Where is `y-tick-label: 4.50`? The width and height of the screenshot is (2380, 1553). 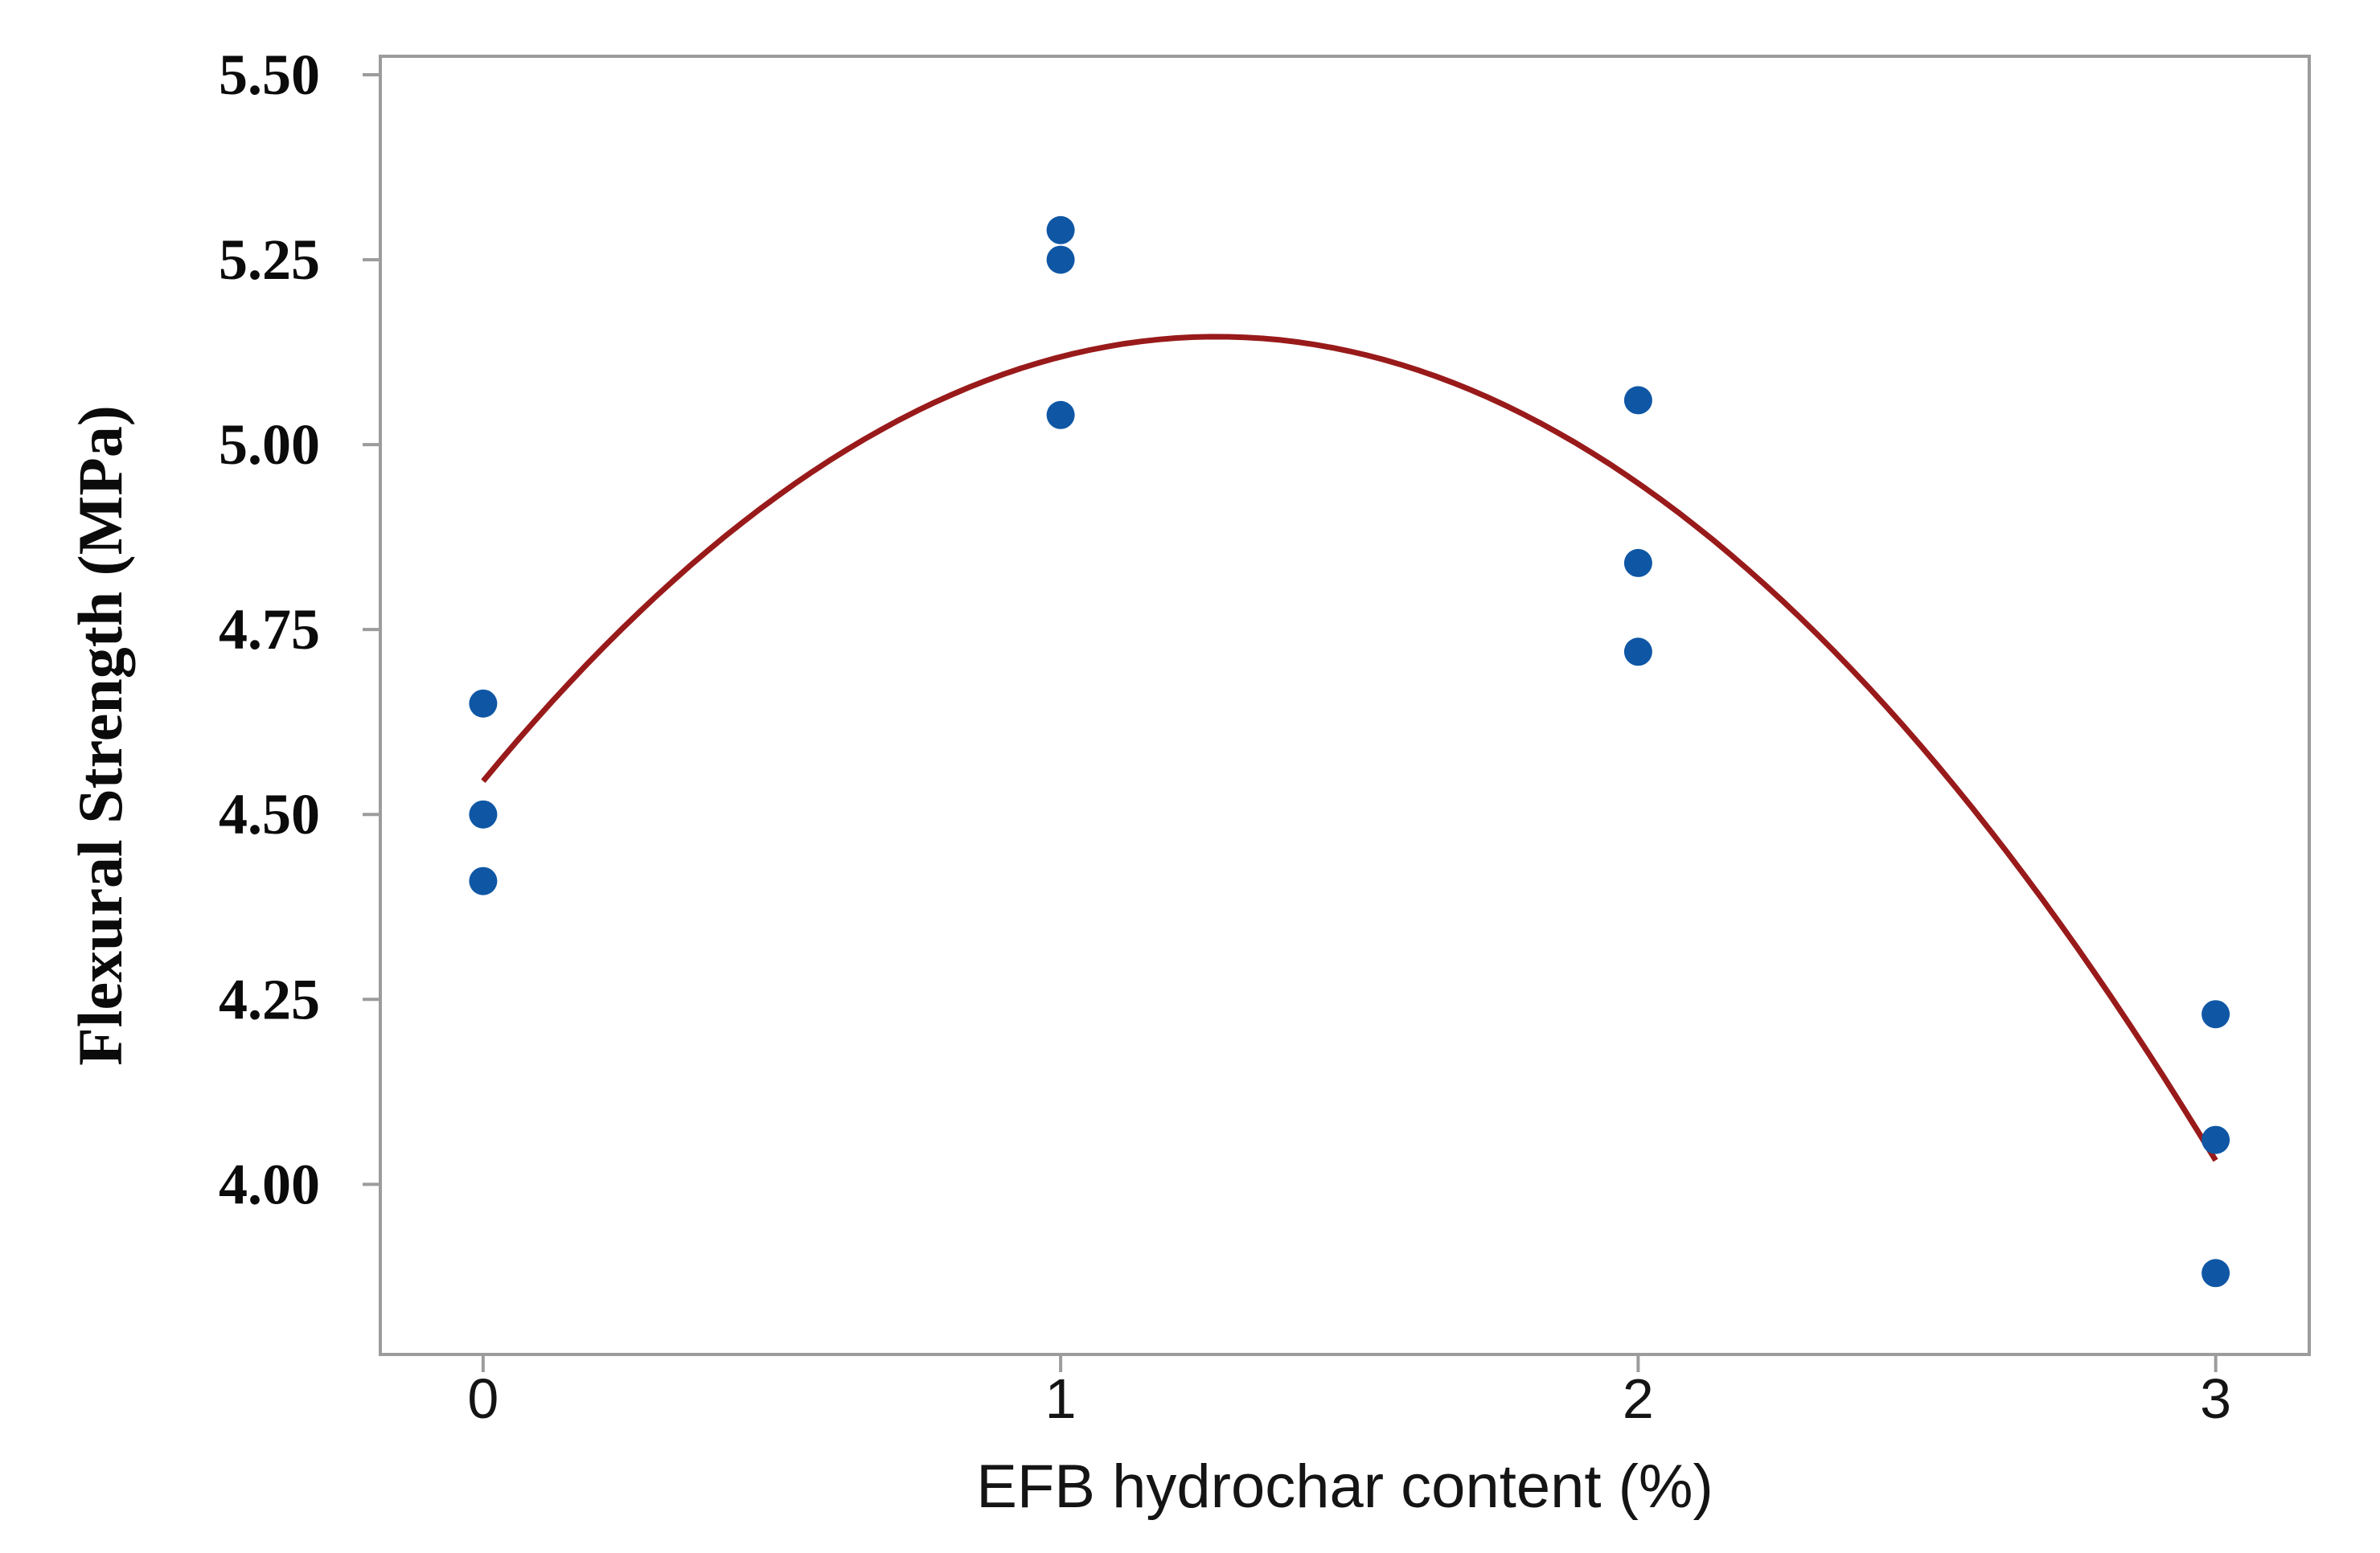
y-tick-label: 4.50 is located at coordinates (269, 814).